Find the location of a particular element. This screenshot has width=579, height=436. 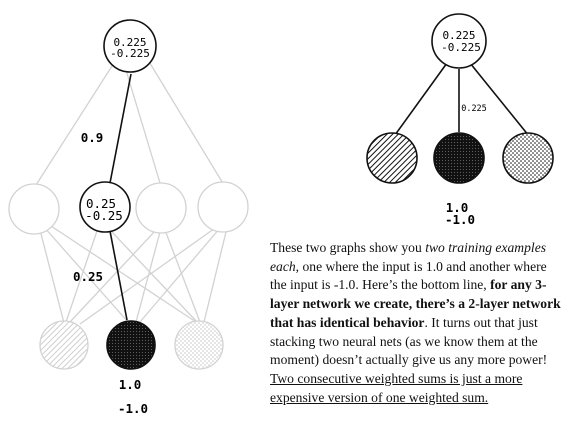

right-input-node-dark is located at coordinates (459, 158).